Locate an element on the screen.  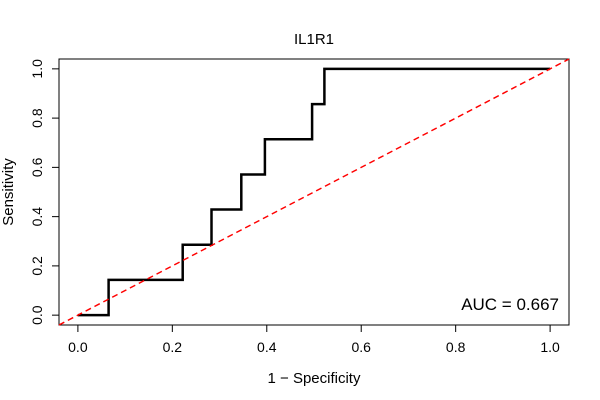
x-tick-label: 0.8 is located at coordinates (456, 347).